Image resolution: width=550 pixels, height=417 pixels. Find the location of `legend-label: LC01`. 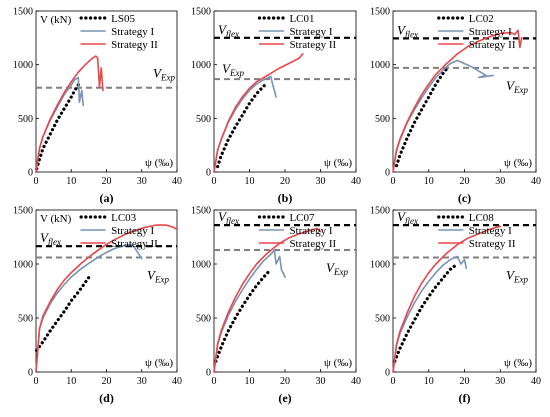

legend-label: LC01 is located at coordinates (301, 19).